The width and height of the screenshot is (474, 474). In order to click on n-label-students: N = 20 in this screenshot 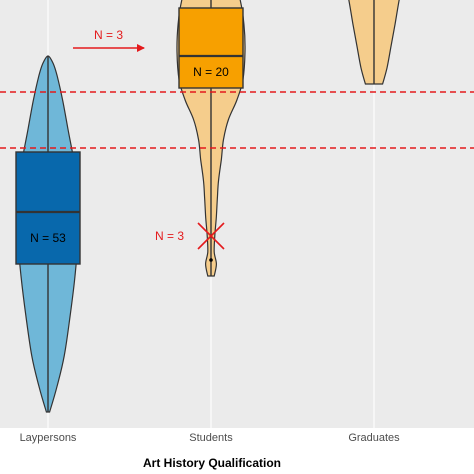, I will do `click(211, 72)`.